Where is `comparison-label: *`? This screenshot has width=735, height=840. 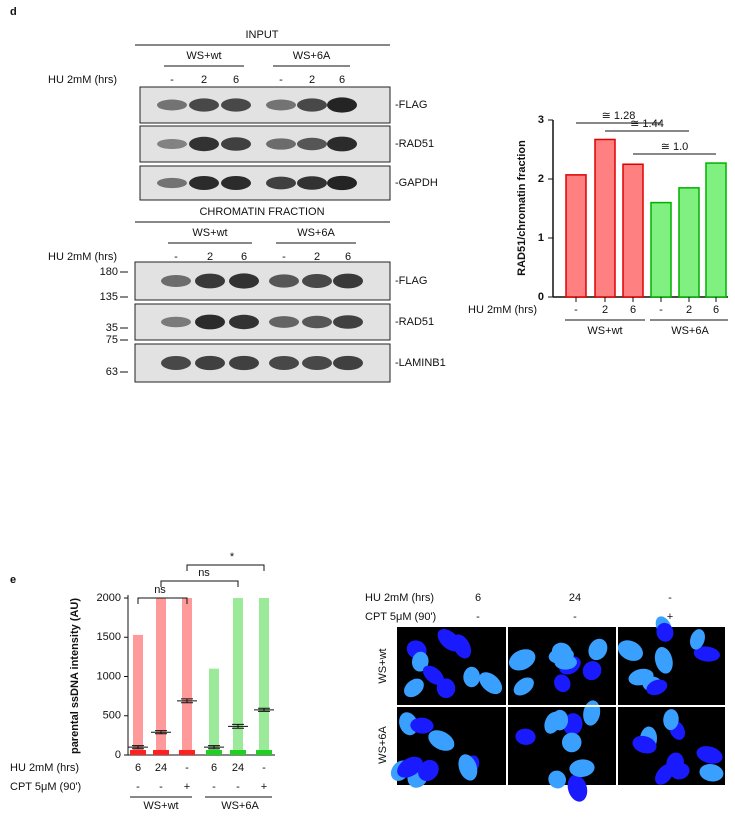
comparison-label: * is located at coordinates (232, 557).